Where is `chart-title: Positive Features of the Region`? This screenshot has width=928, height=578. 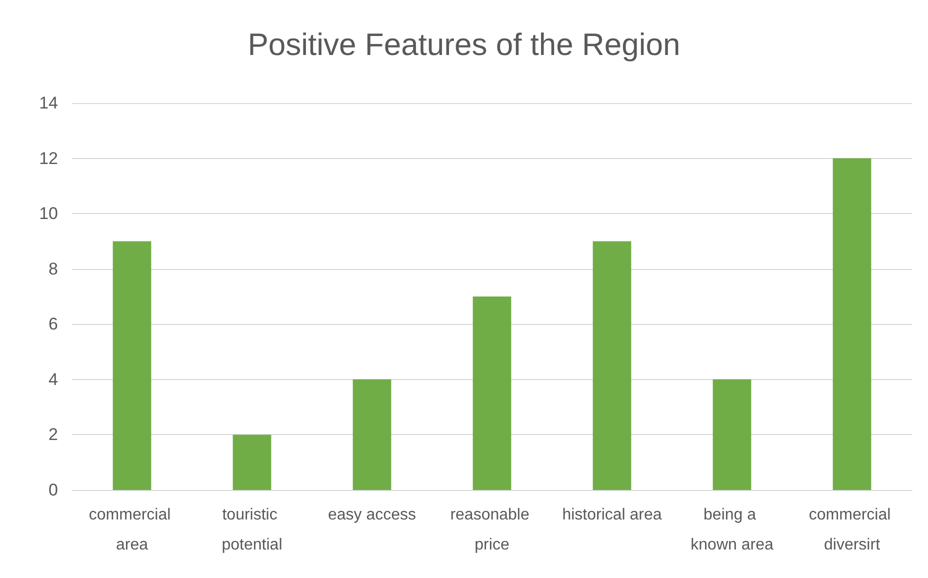 chart-title: Positive Features of the Region is located at coordinates (464, 44).